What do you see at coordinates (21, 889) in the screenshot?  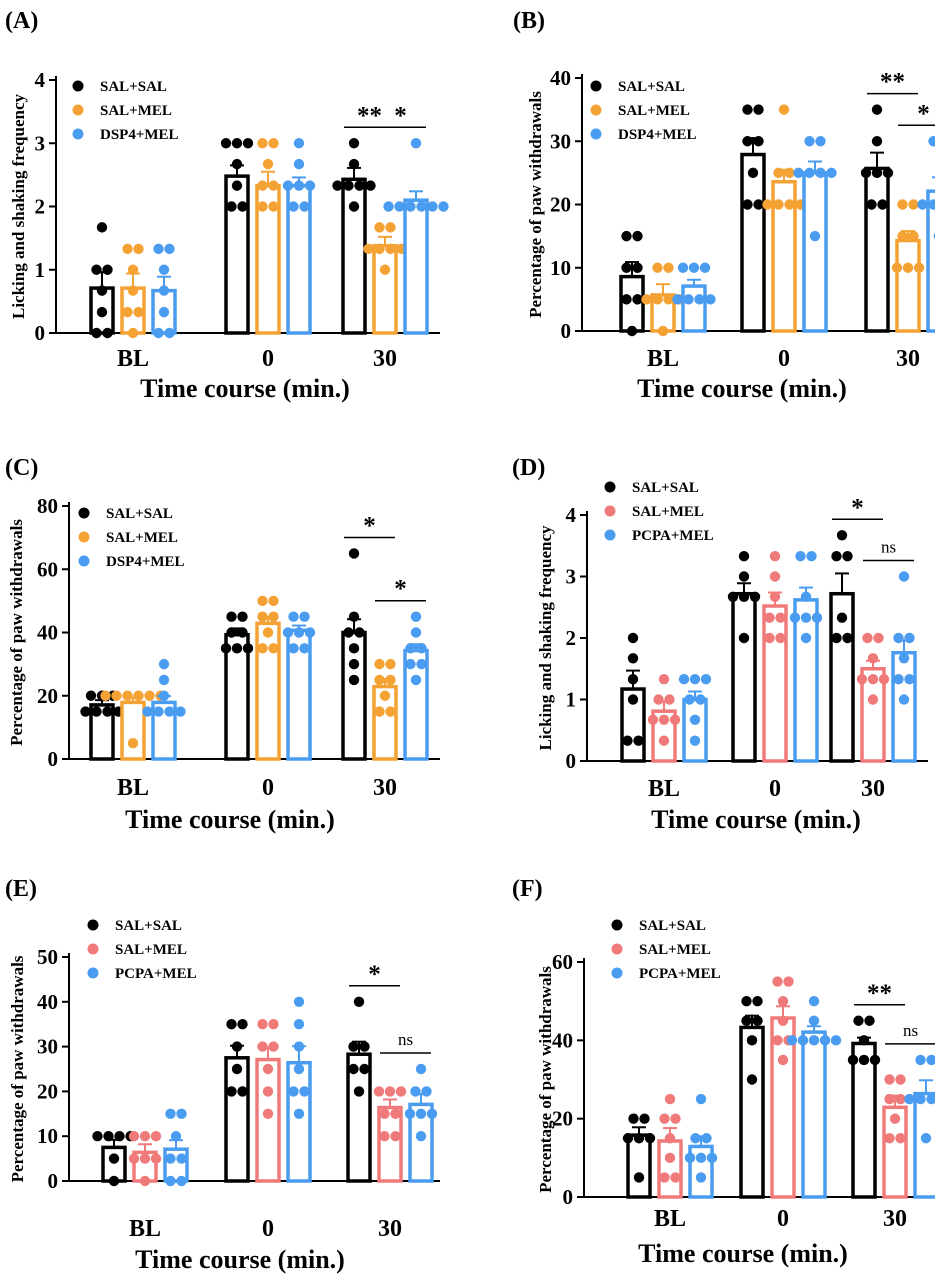 I see `panel-label: (E)` at bounding box center [21, 889].